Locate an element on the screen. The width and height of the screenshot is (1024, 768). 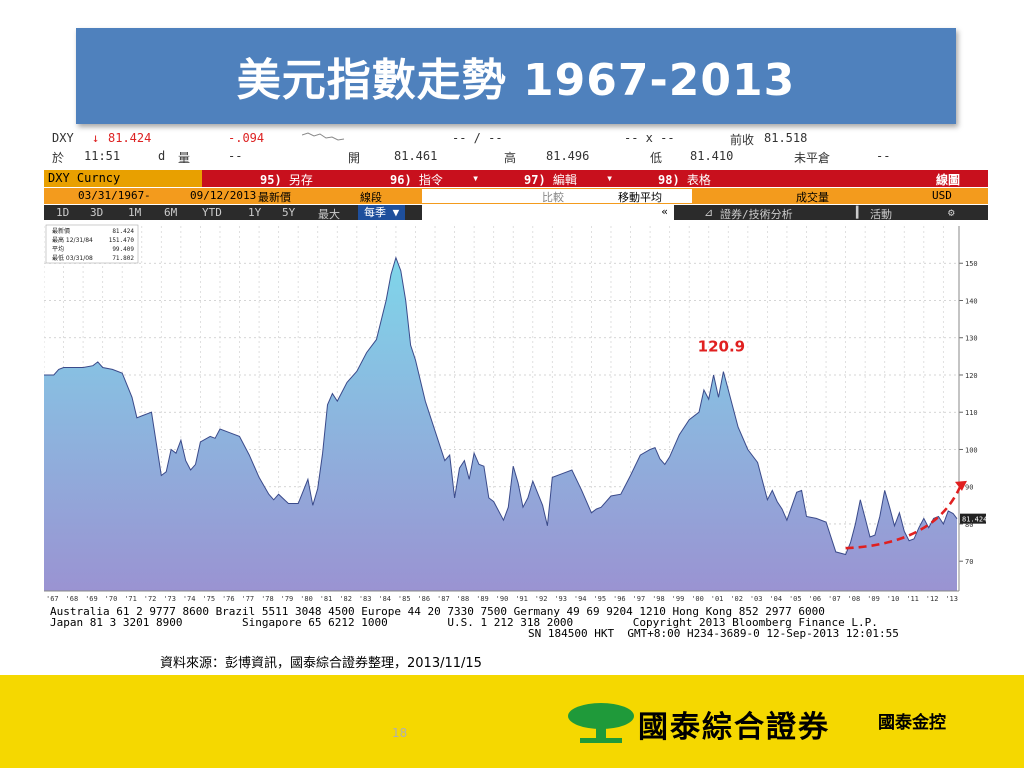
edit-button-label: 編輯 is located at coordinates (564, 180).